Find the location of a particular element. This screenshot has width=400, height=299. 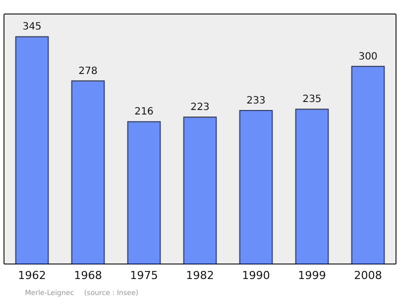

x-tick-label: 2008 is located at coordinates (368, 275).